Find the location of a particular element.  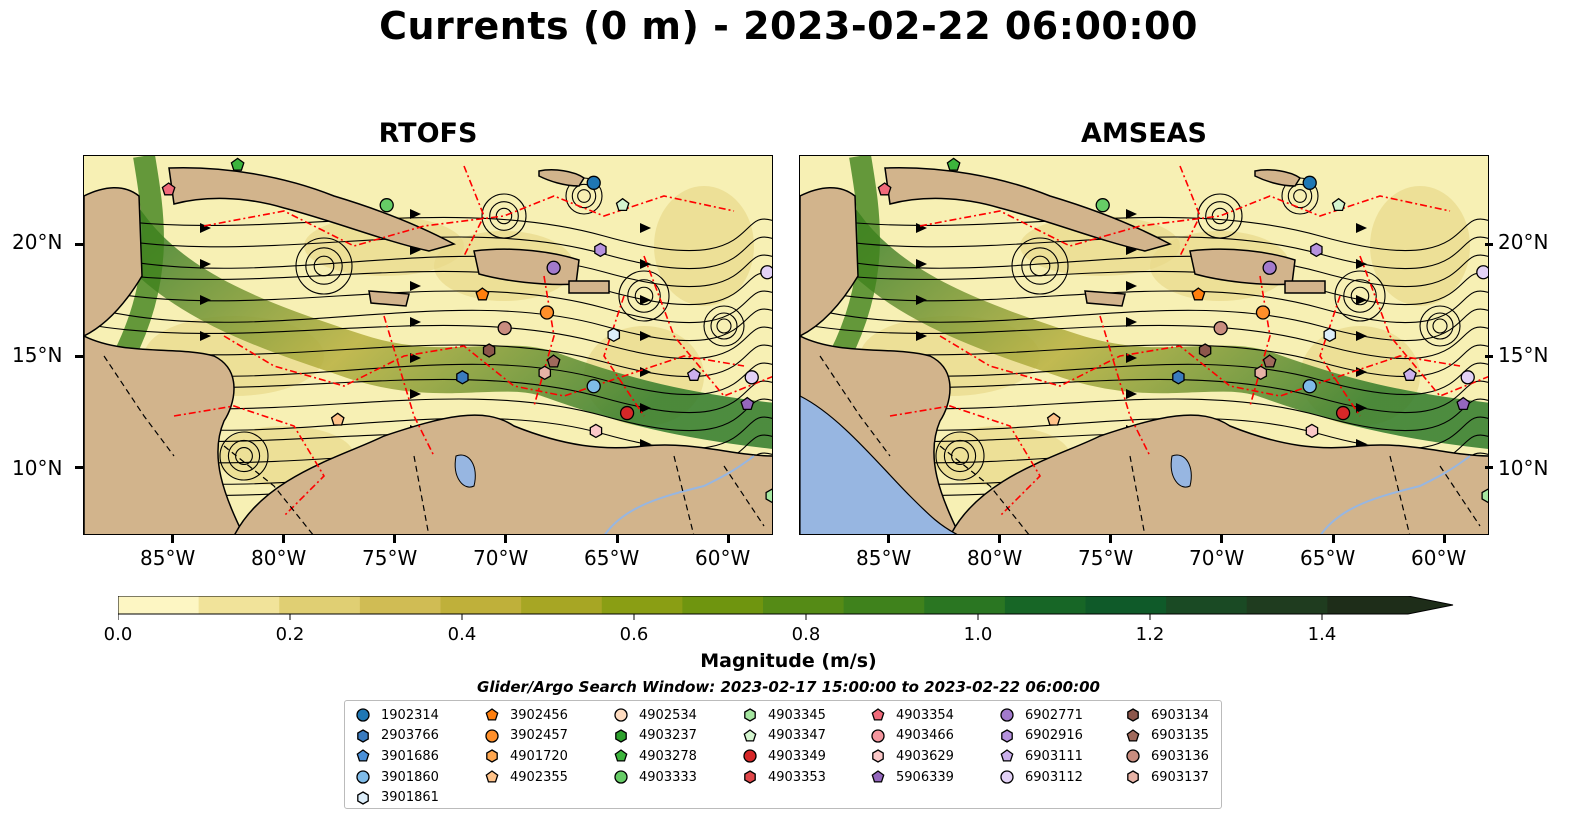

legend-item: 2903766 is located at coordinates (397, 736).